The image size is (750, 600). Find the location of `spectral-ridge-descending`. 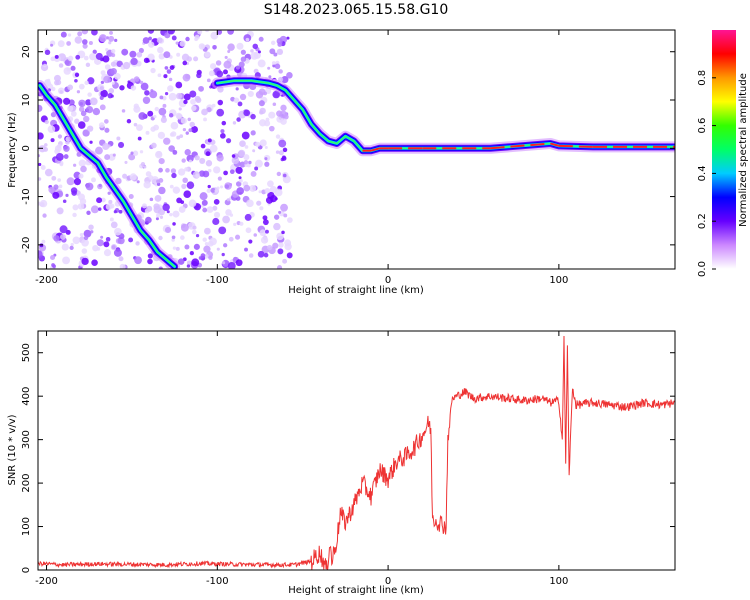

spectral-ridge-descending is located at coordinates (107, 176).